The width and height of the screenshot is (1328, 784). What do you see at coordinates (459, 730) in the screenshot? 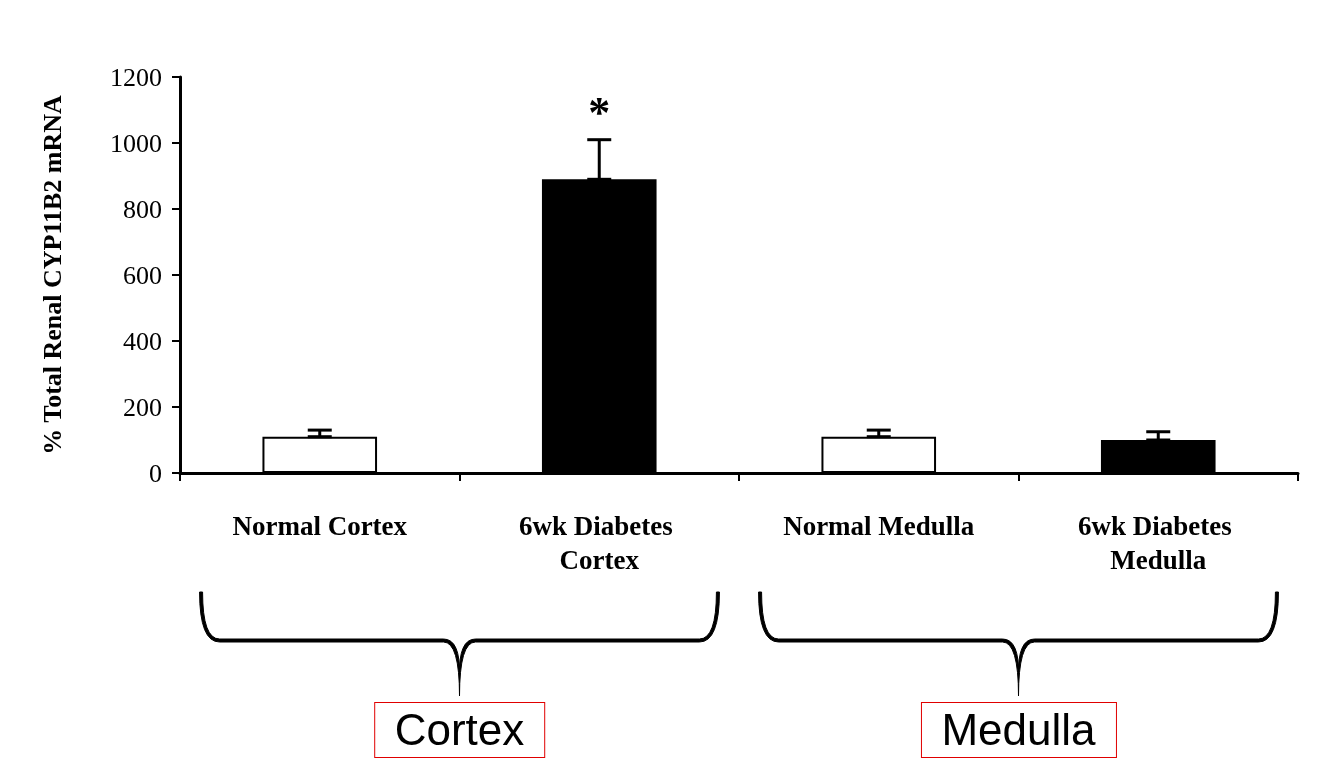
I see `text: Cortex` at bounding box center [459, 730].